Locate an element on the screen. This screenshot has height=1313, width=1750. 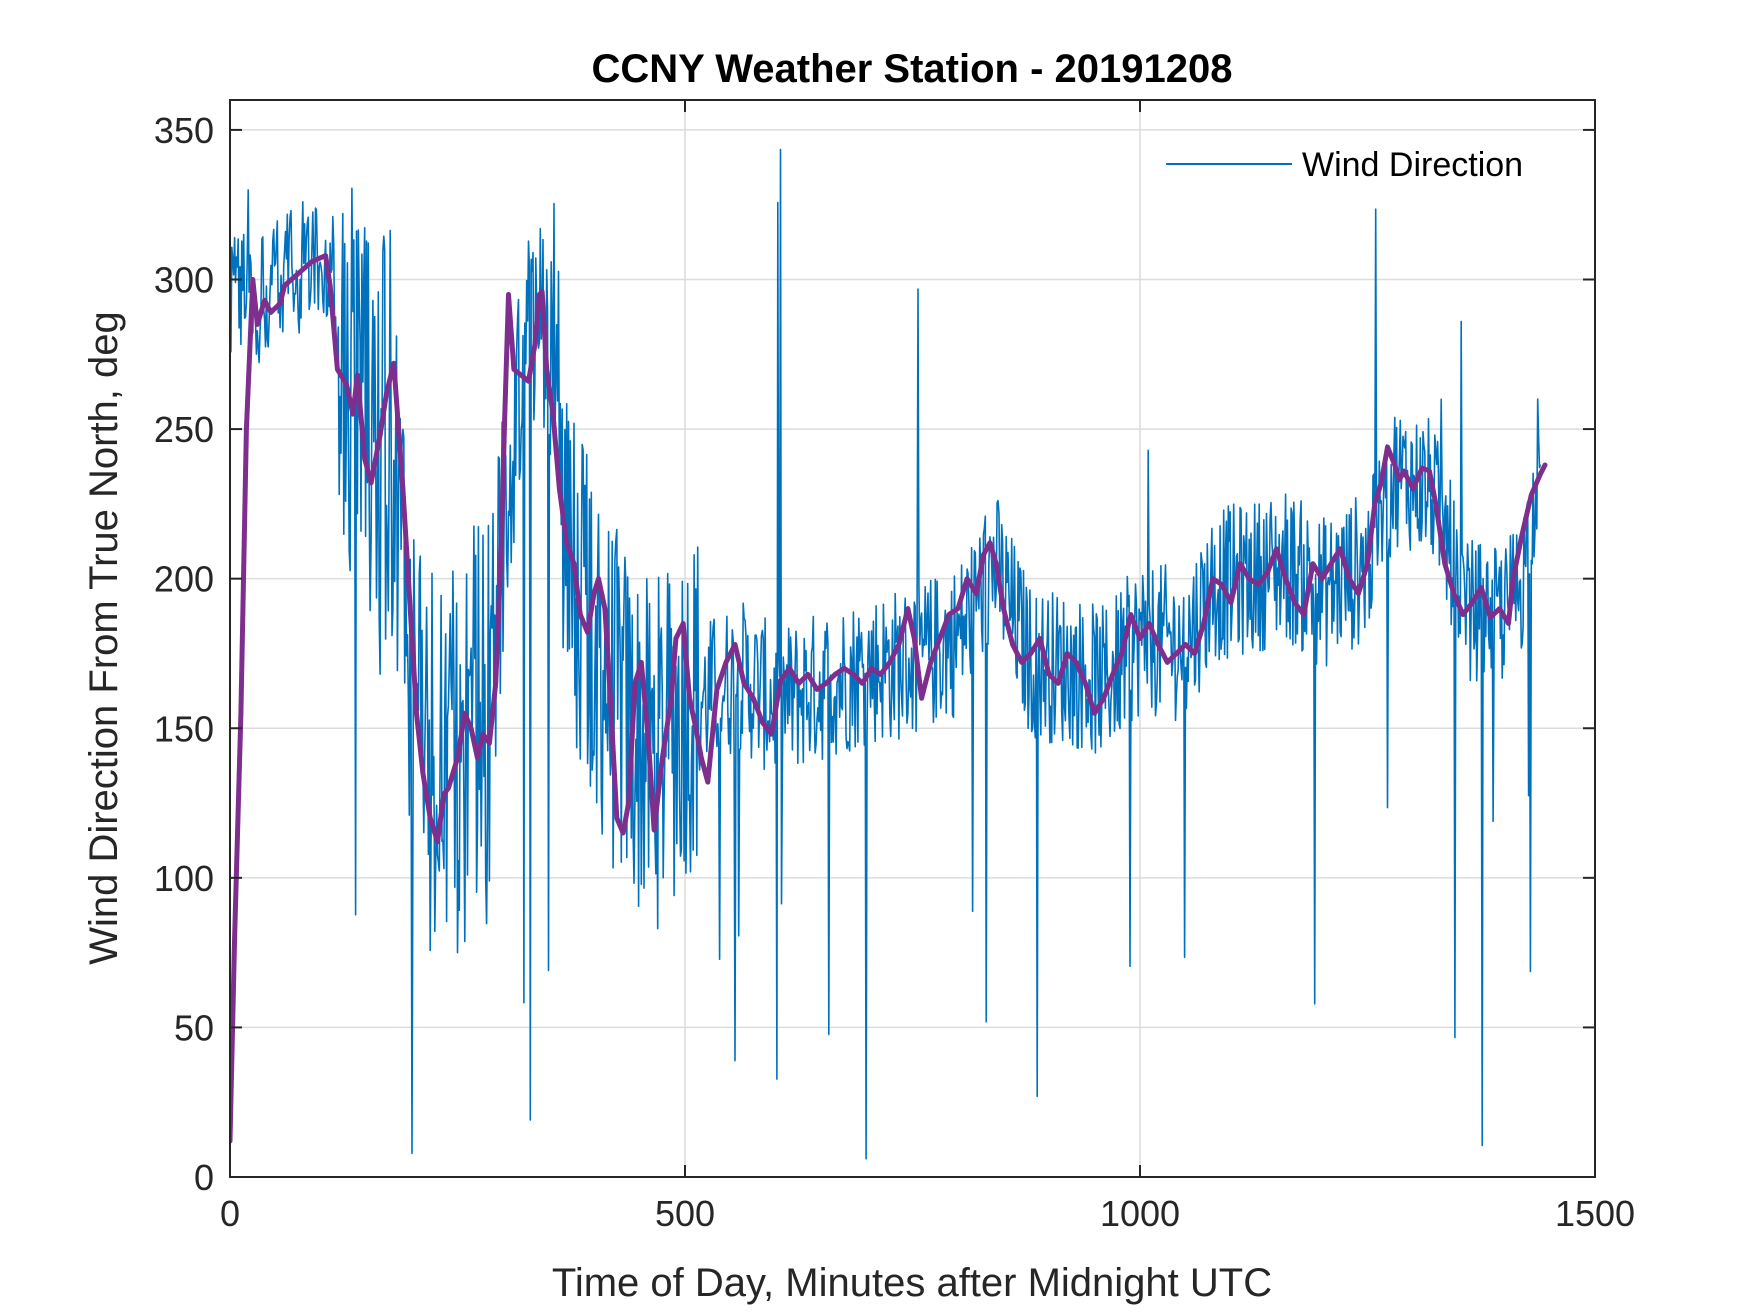
y-tick-label: 300 is located at coordinates (184, 280).